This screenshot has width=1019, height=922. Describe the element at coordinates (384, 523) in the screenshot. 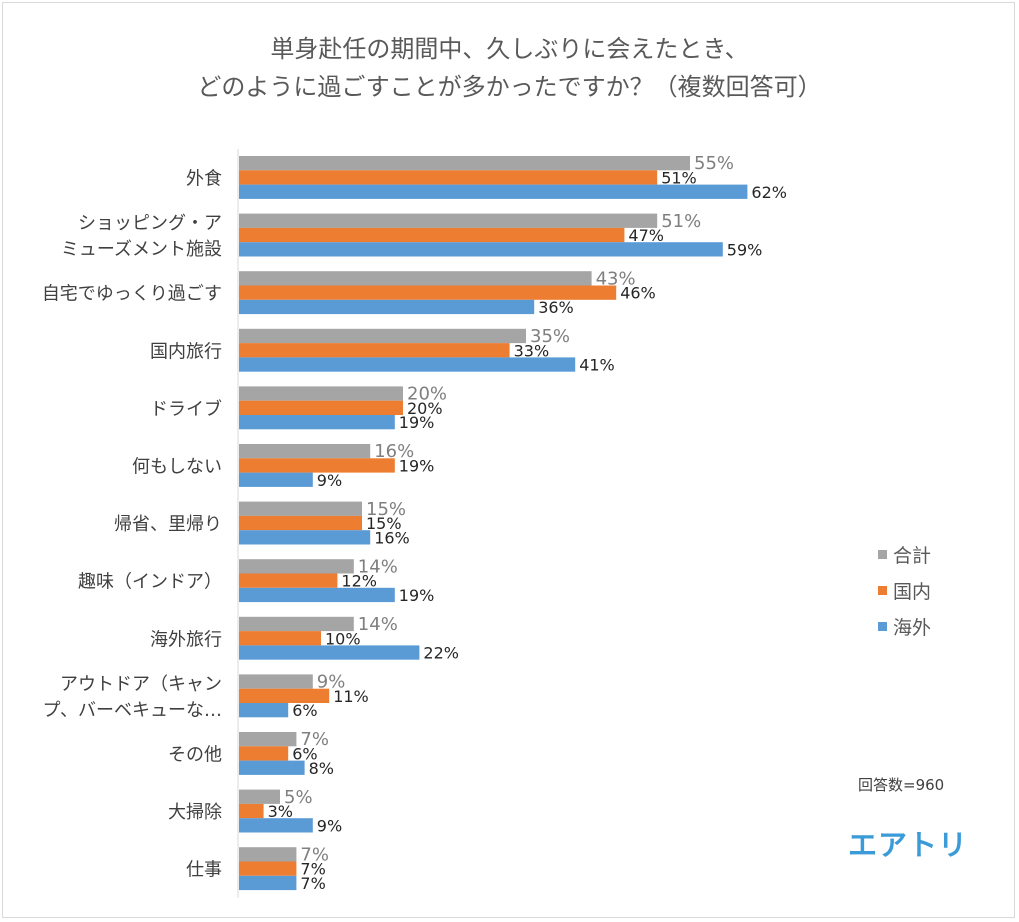

I see `data-label-domestic: 15%` at that location.